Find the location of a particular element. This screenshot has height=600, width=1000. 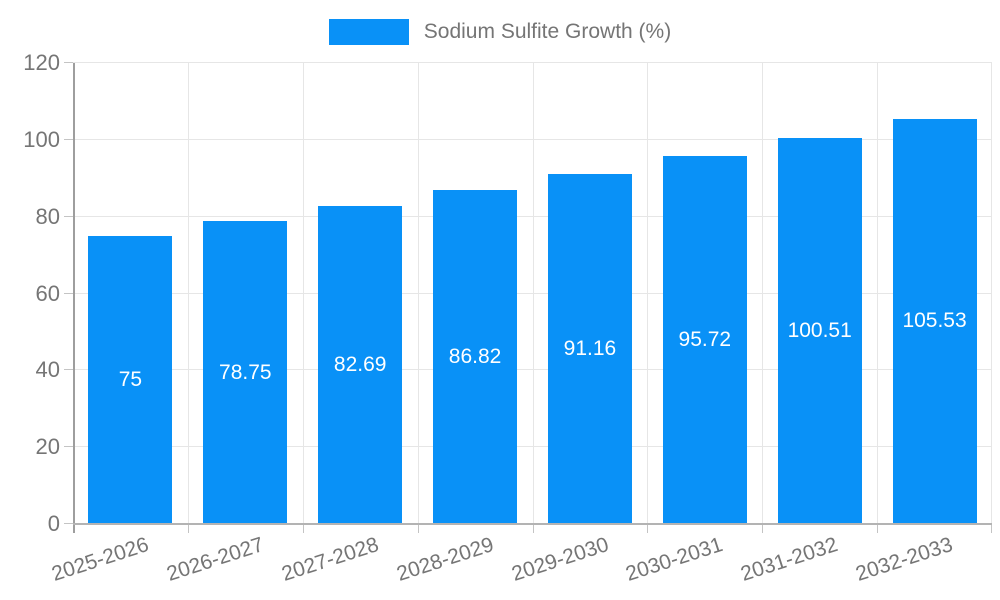

bar-value-label: 95.72 is located at coordinates (705, 340).